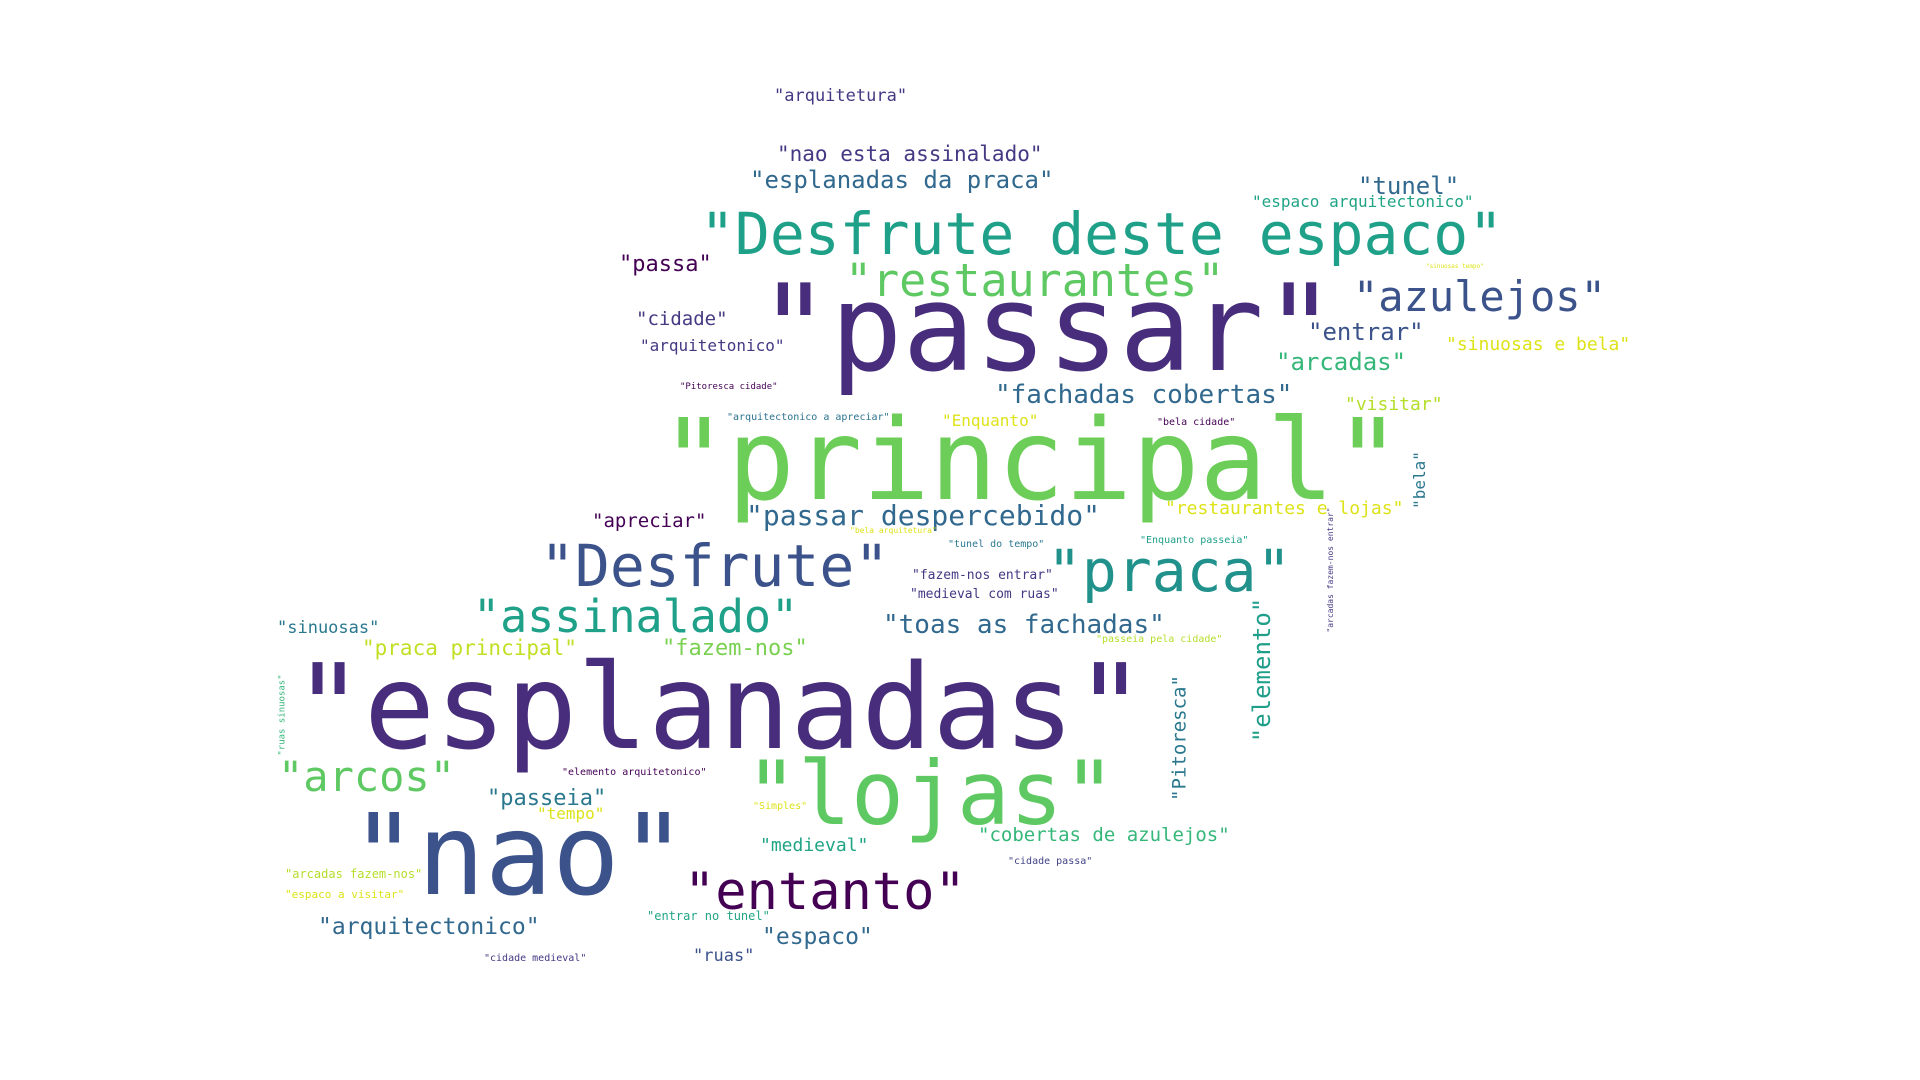 The height and width of the screenshot is (1080, 1920). Describe the element at coordinates (1455, 266) in the screenshot. I see `word: "sinuosas tempo"` at that location.